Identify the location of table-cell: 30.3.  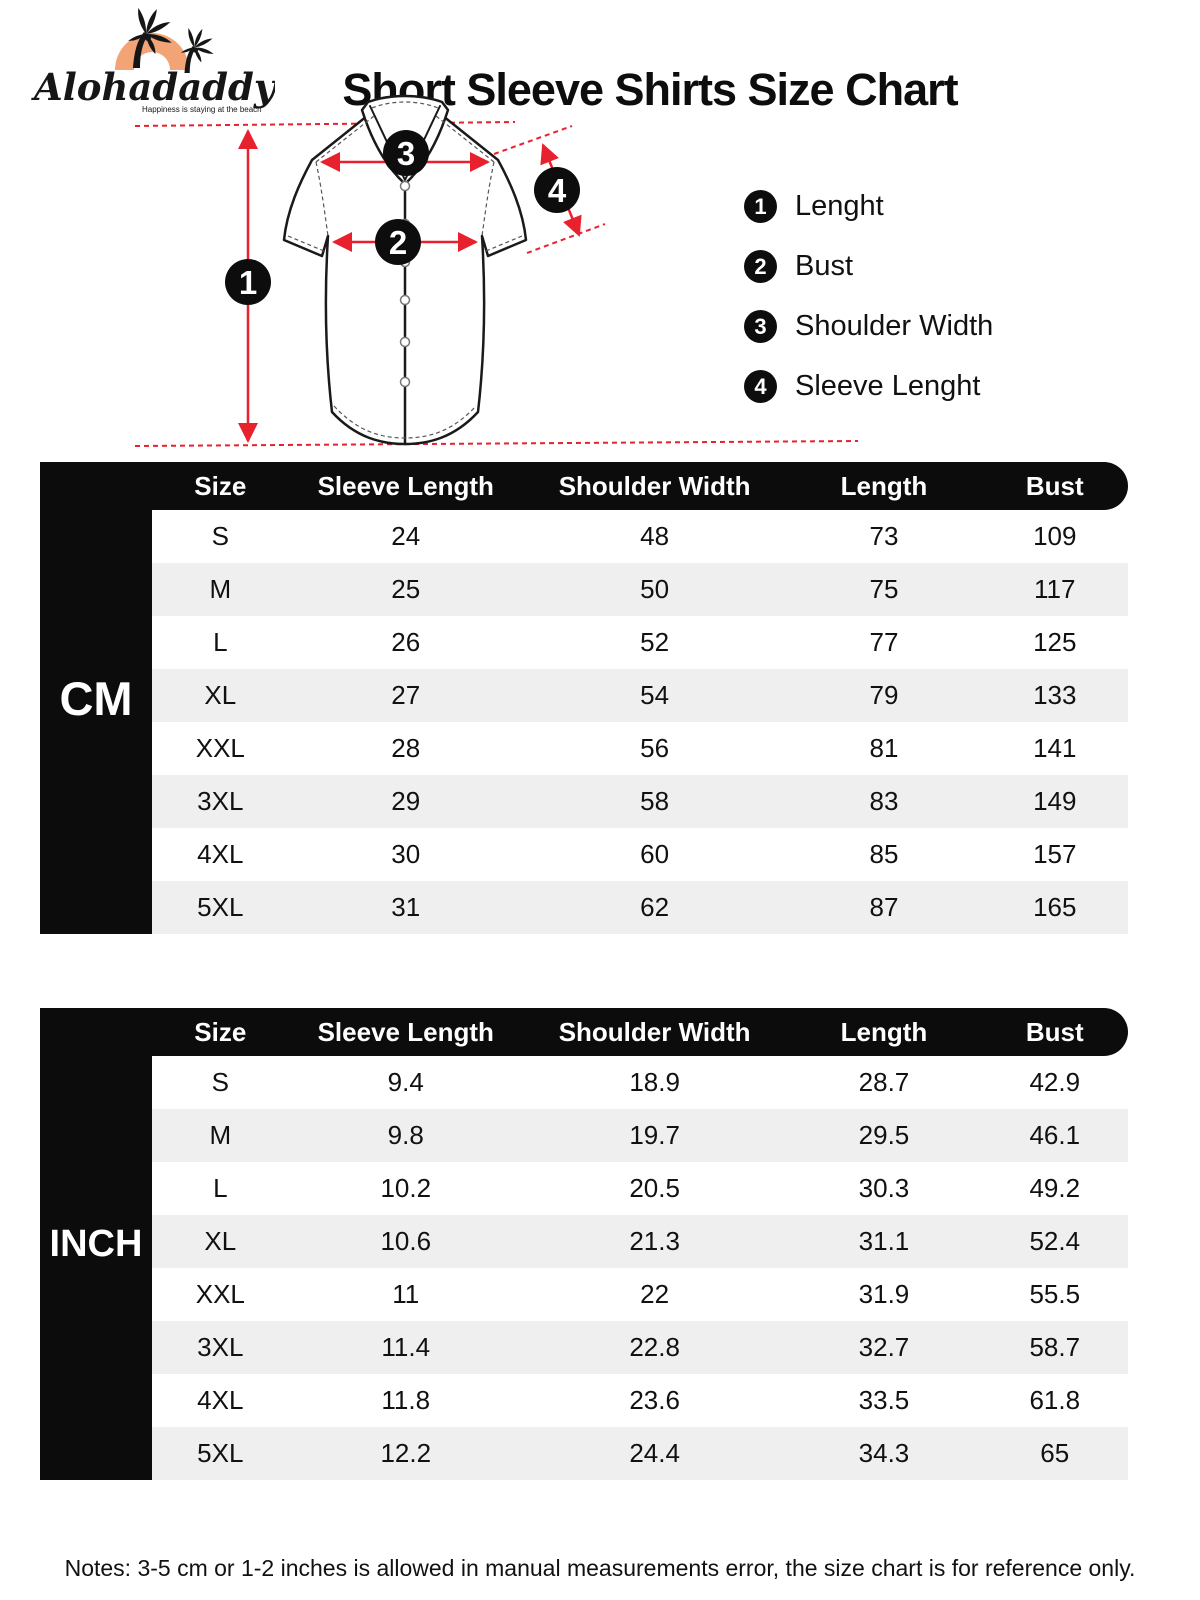
(884, 1188).